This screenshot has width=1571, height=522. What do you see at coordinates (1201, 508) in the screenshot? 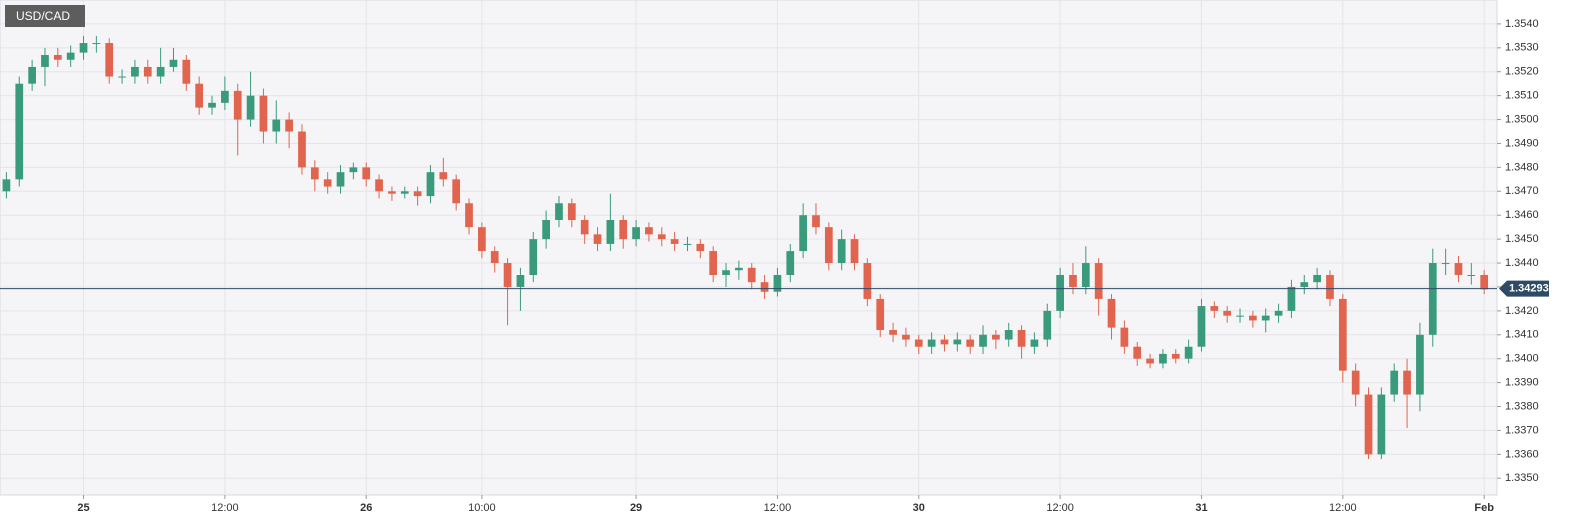
I see `x-tick-label: 31` at bounding box center [1201, 508].